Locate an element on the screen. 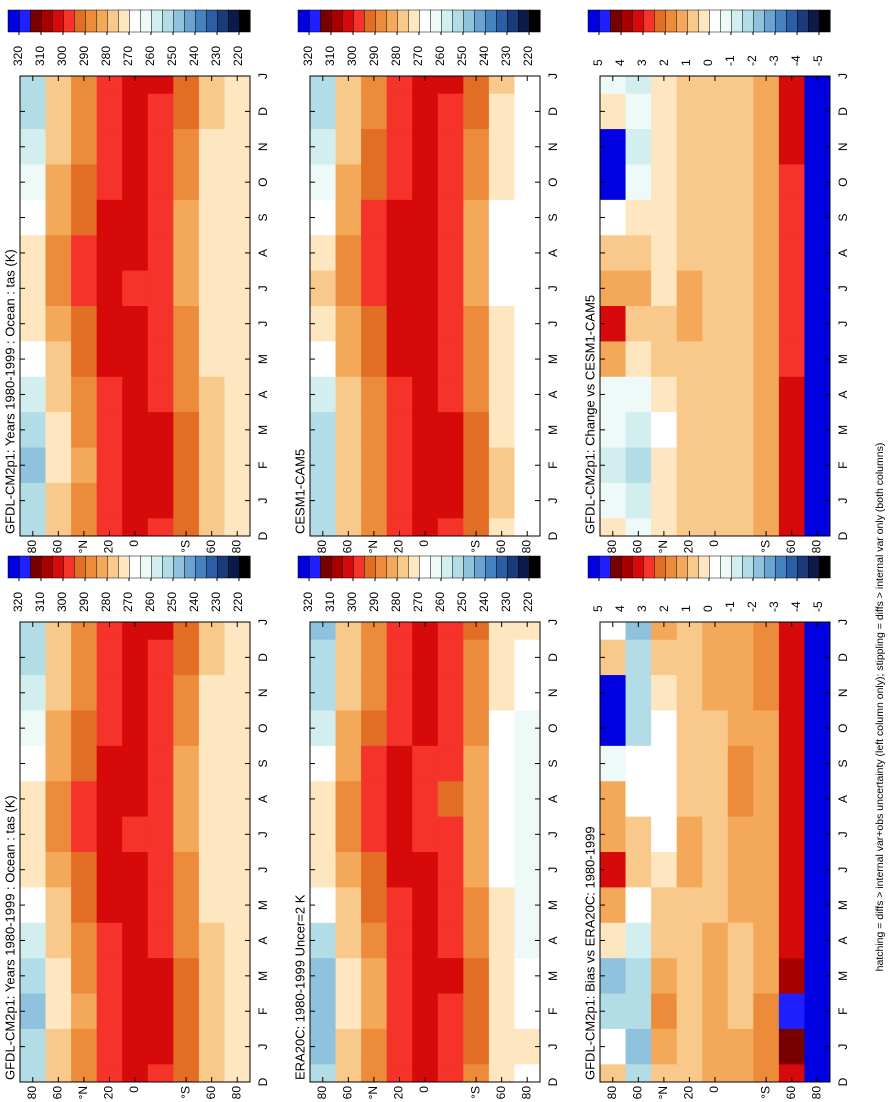  y-tick-label: 80 is located at coordinates (526, 547).